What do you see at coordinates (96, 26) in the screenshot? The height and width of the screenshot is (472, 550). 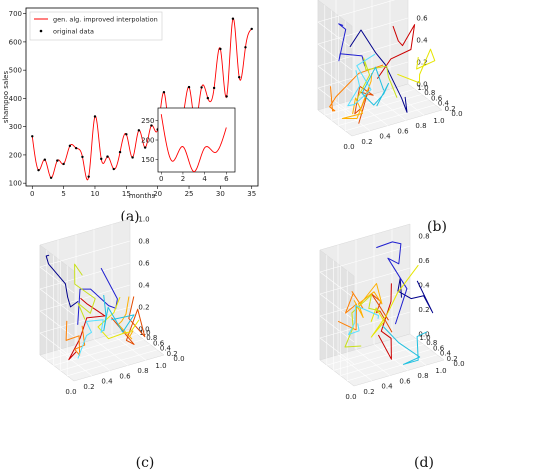 I see `panel-a-legend` at bounding box center [96, 26].